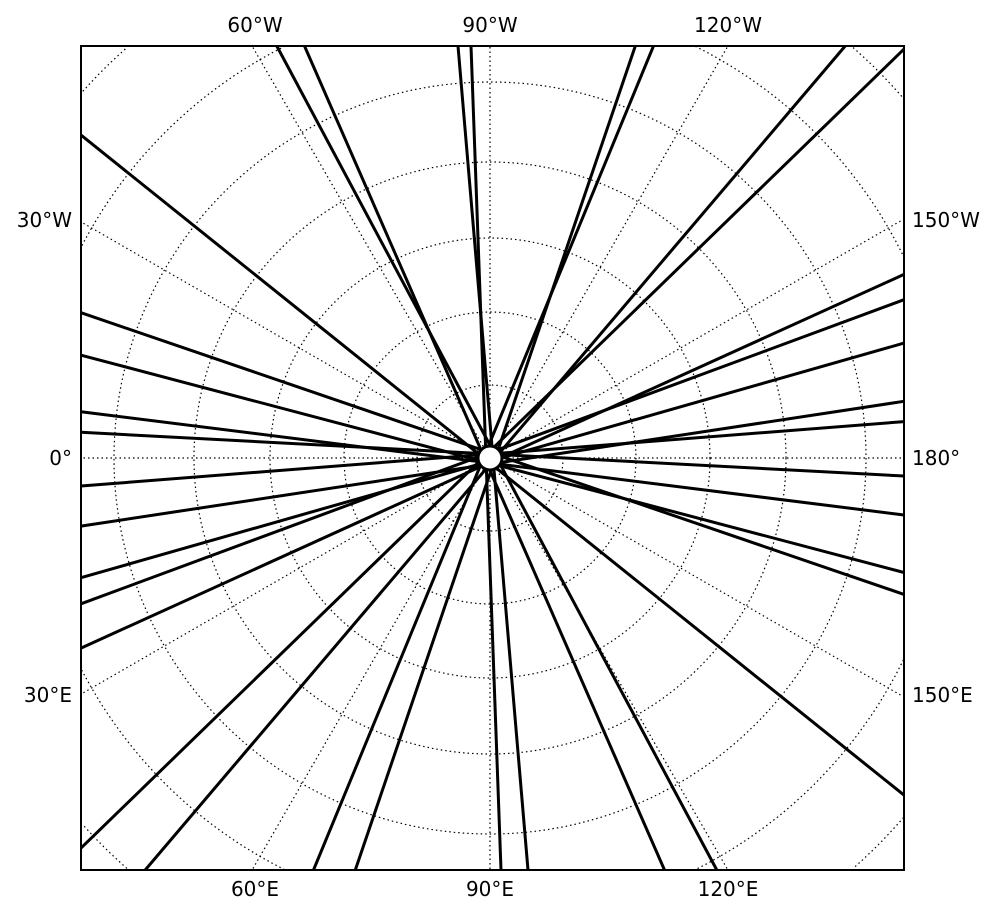 The image size is (1008, 912). What do you see at coordinates (489, 25) in the screenshot?
I see `label-top-90w: 90°W` at bounding box center [489, 25].